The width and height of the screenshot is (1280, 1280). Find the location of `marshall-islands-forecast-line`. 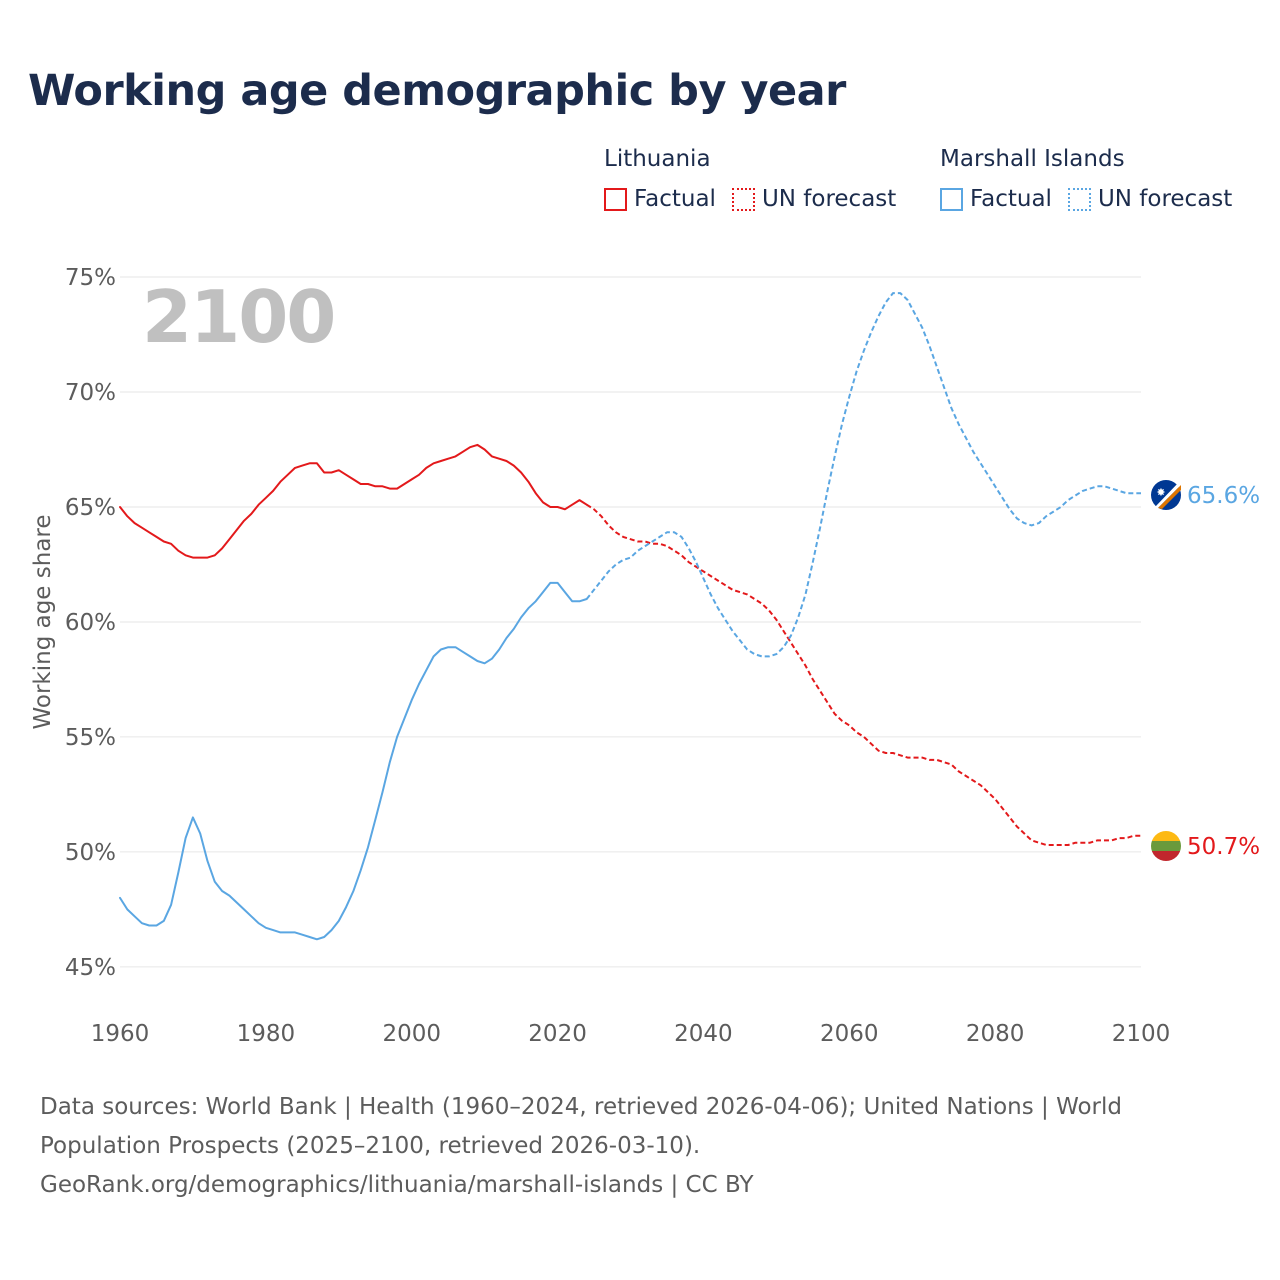

marshall-islands-forecast-line is located at coordinates (863, 475).